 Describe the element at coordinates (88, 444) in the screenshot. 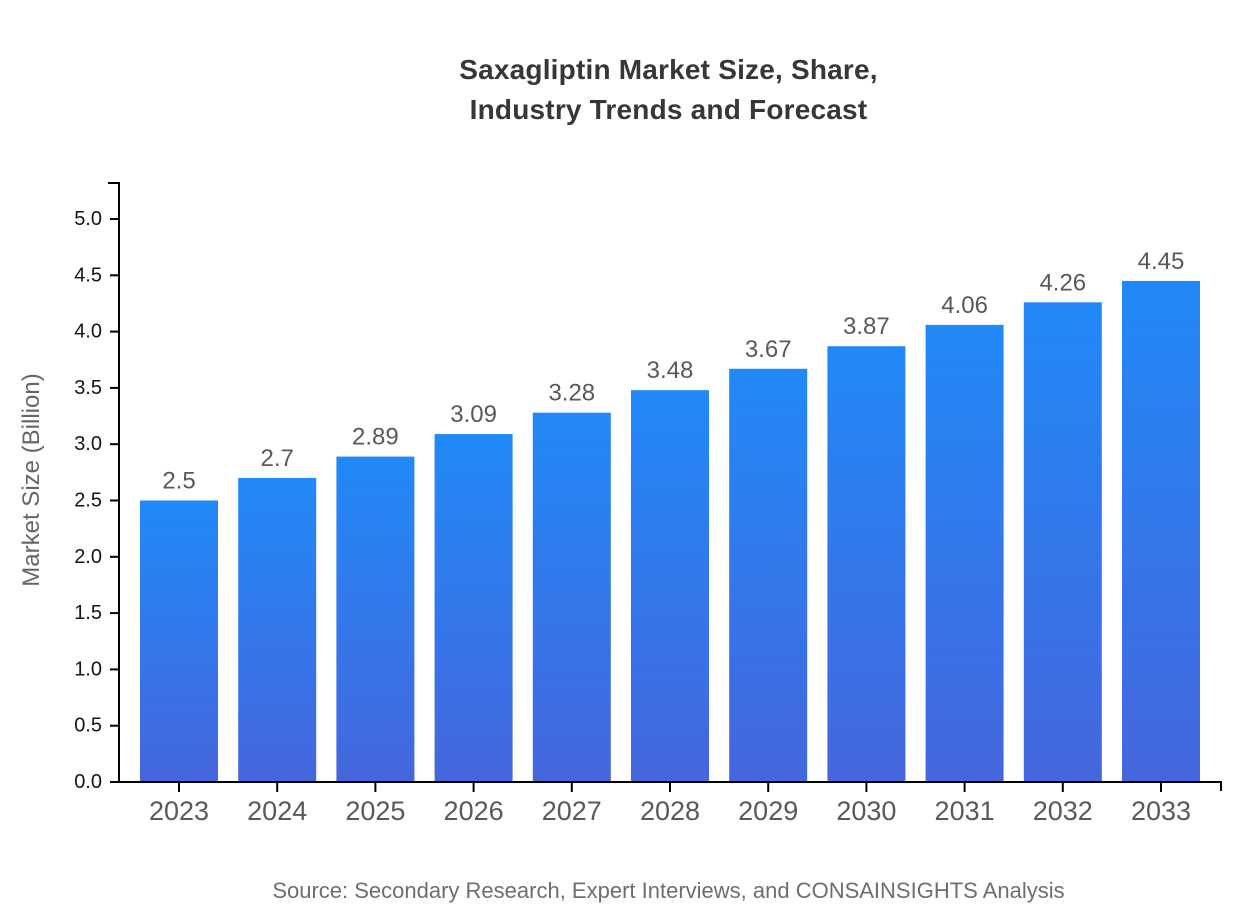

I see `y-tick-label: 3.0` at that location.